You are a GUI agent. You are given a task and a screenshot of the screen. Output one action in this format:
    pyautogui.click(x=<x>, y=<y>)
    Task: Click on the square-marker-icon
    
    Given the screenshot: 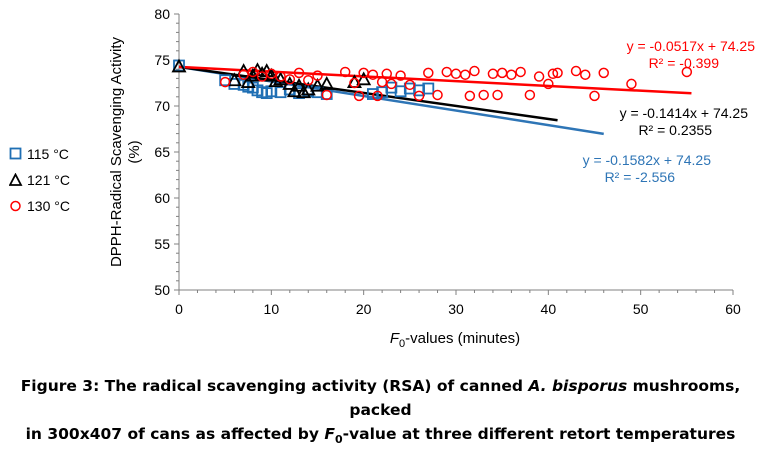 What is the action you would take?
    pyautogui.click(x=15, y=153)
    